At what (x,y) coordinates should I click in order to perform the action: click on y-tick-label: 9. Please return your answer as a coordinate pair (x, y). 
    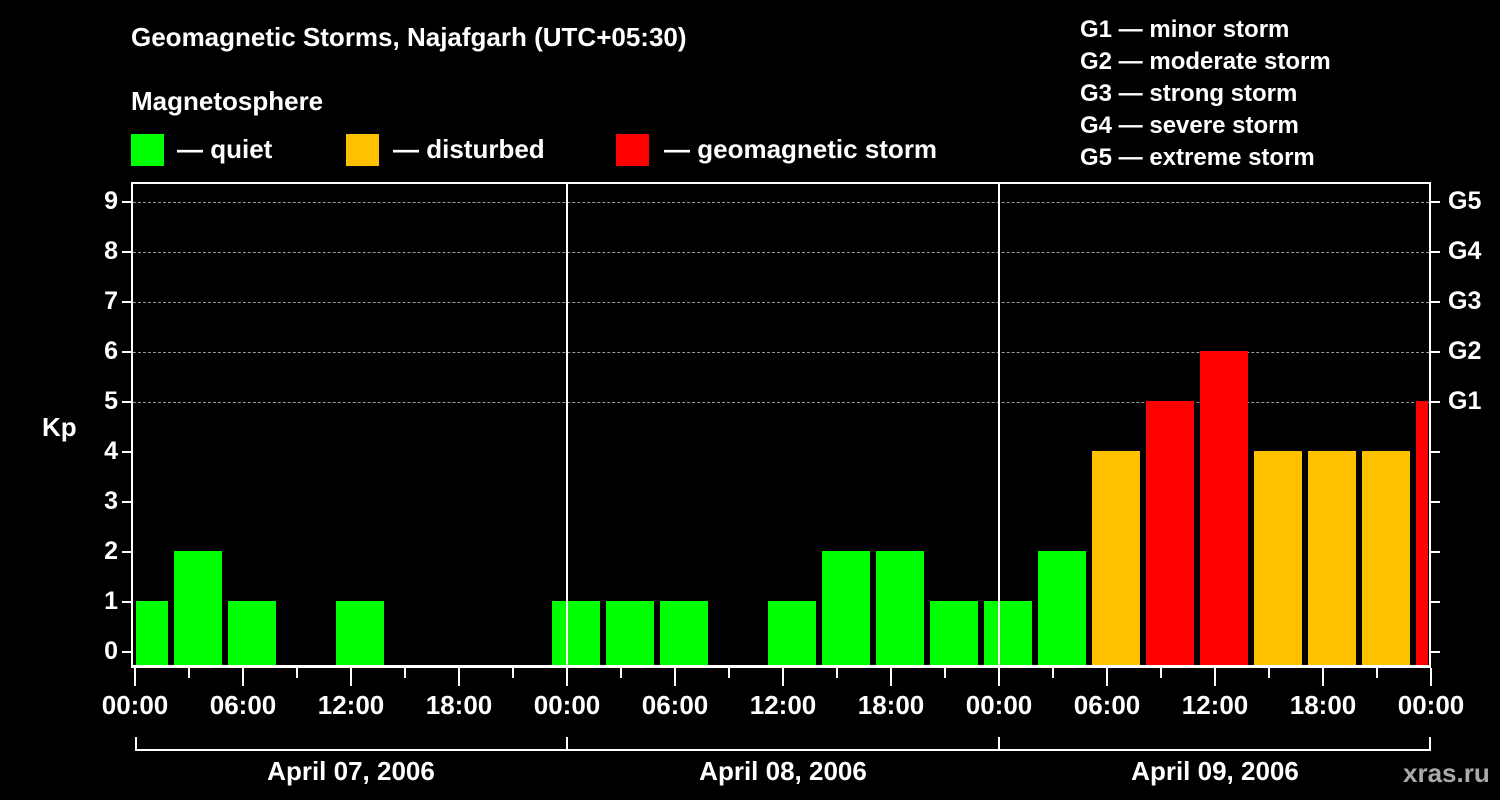
    Looking at the image, I should click on (111, 201).